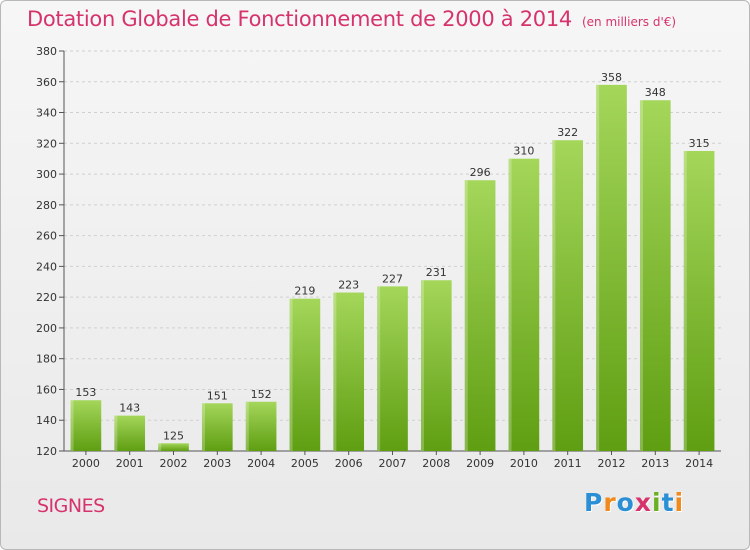 This screenshot has height=550, width=750. I want to click on y-tick-label: 340, so click(46, 113).